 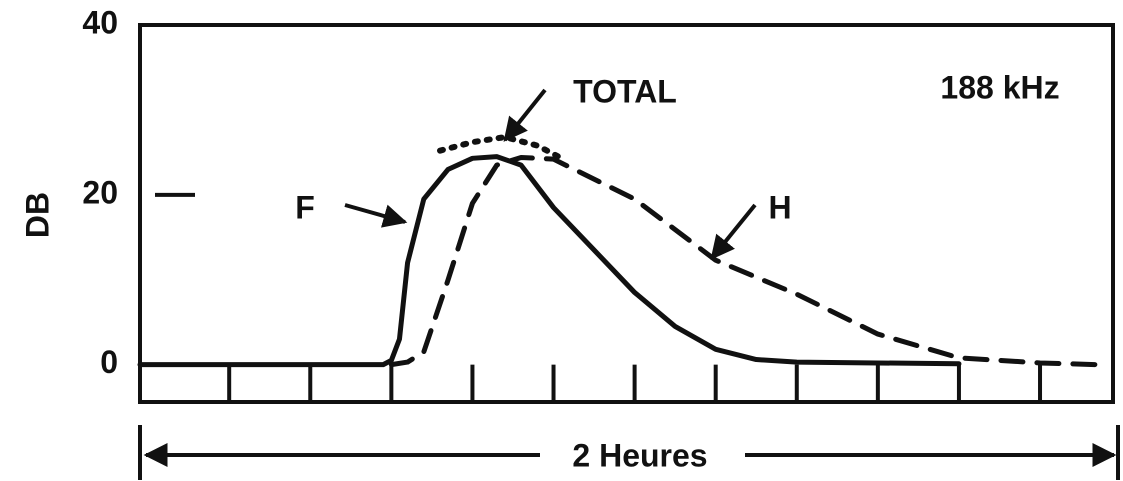 I want to click on y-tick-label: 20, so click(x=100, y=192).